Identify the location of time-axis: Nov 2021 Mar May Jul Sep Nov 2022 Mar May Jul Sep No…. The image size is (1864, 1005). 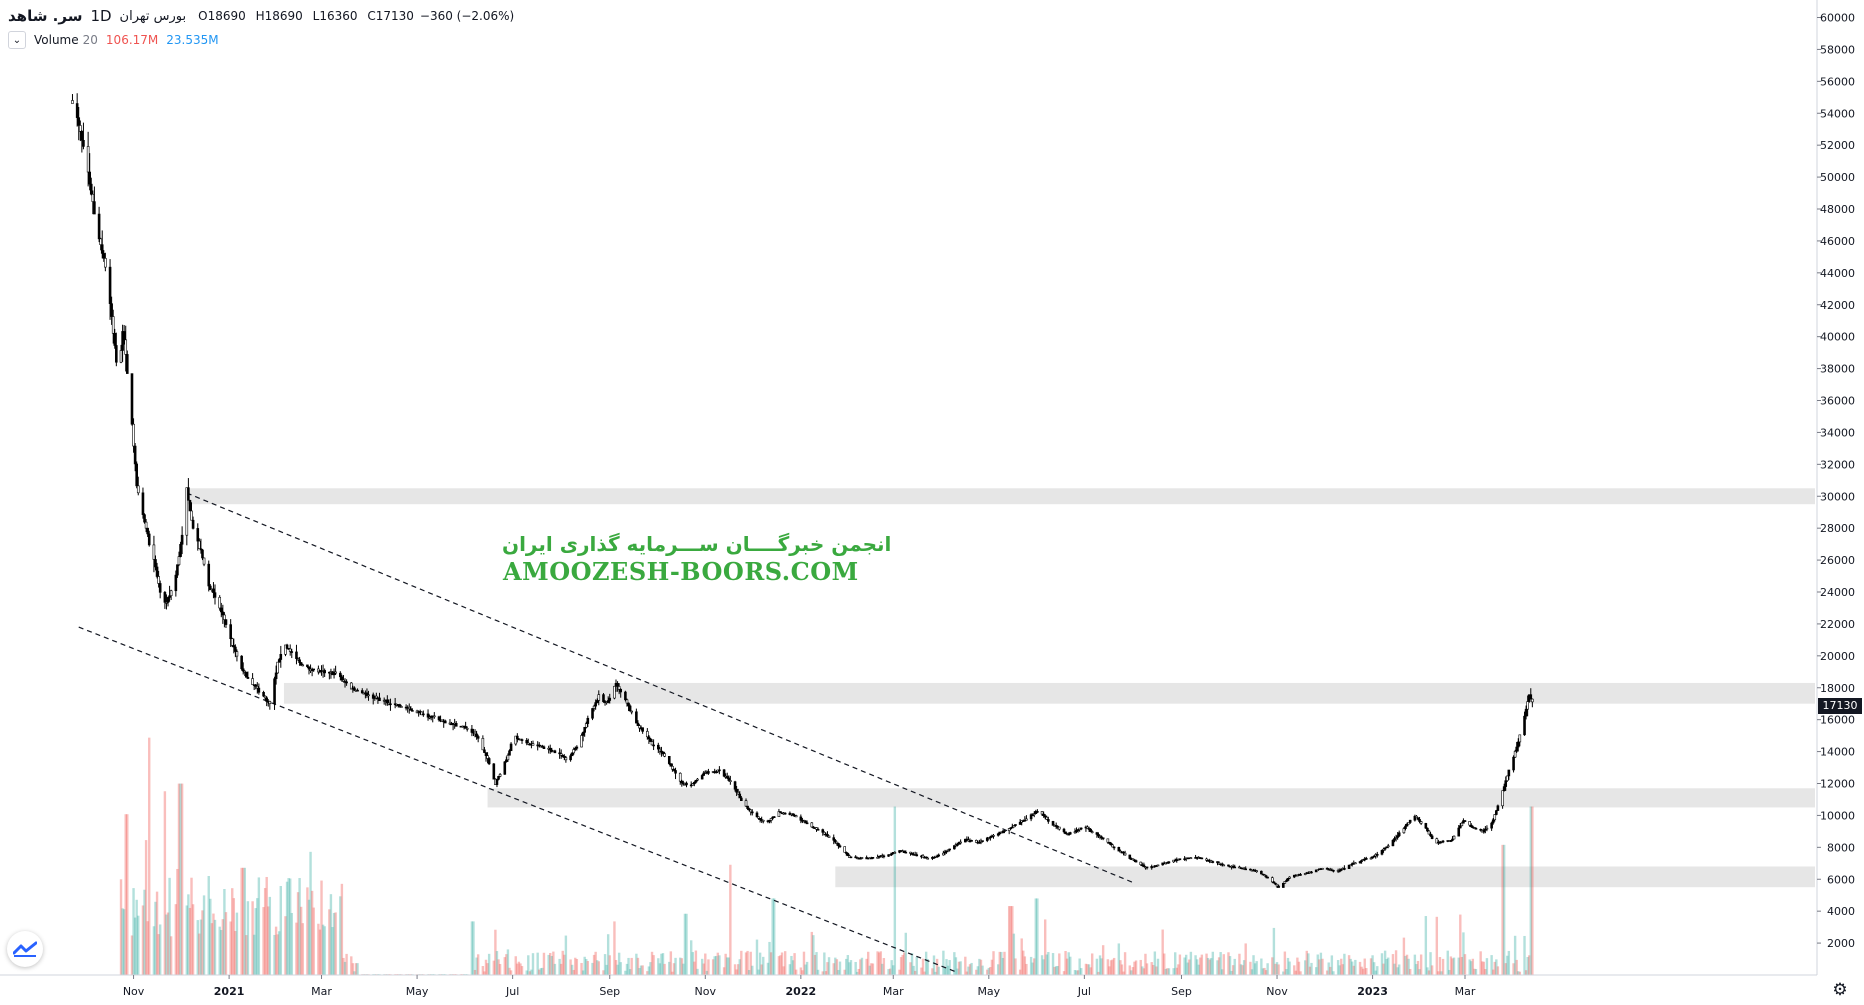
(799, 986).